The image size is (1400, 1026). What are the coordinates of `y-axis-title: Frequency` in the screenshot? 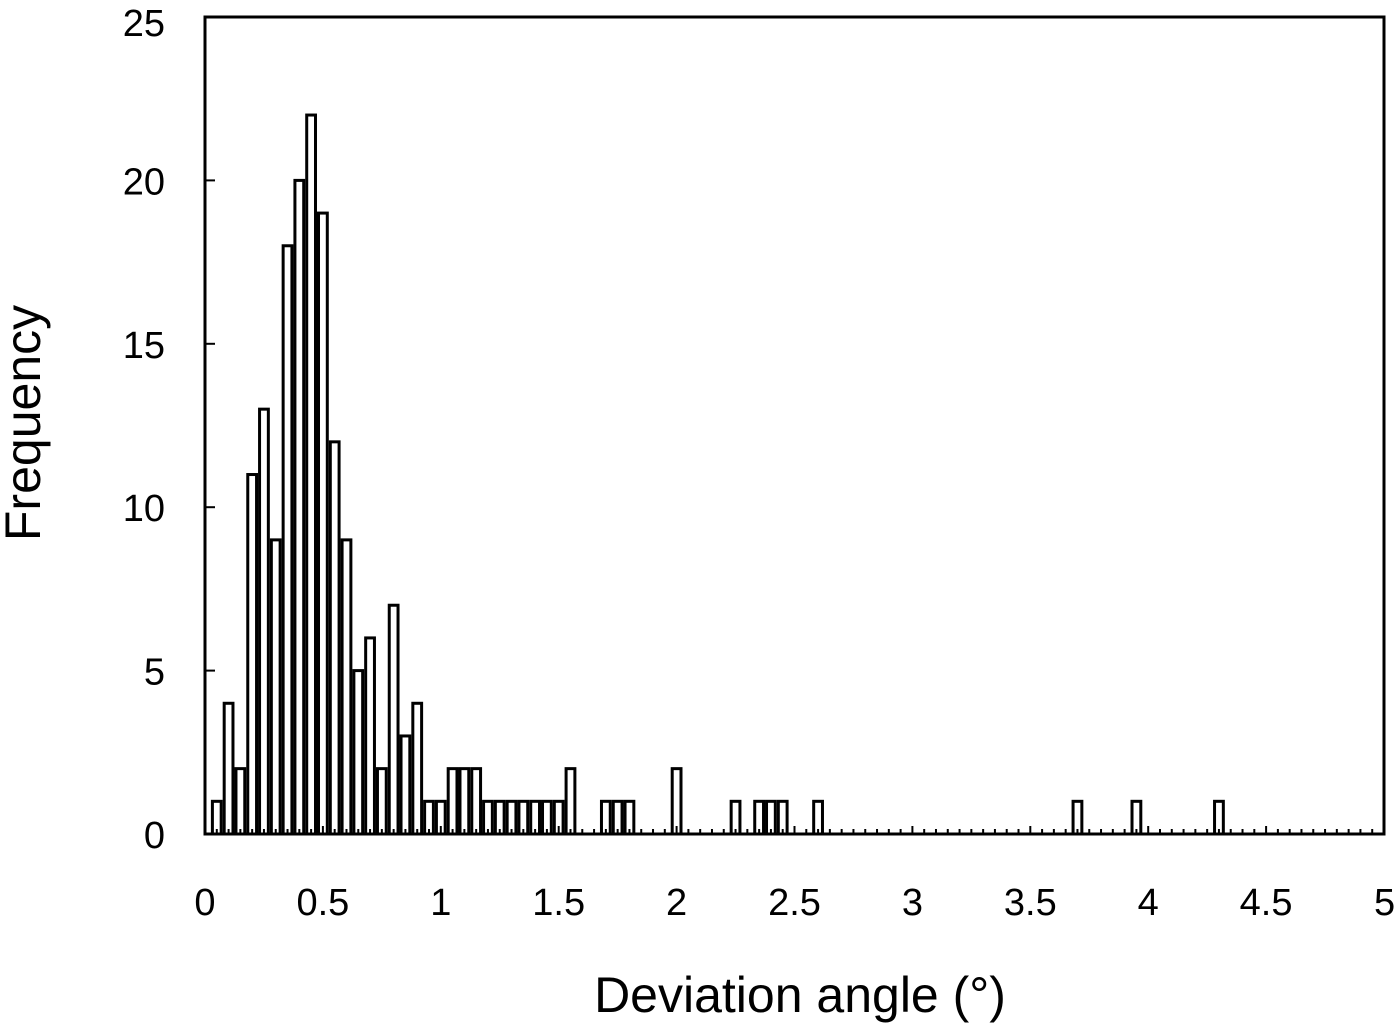 It's located at (25, 423).